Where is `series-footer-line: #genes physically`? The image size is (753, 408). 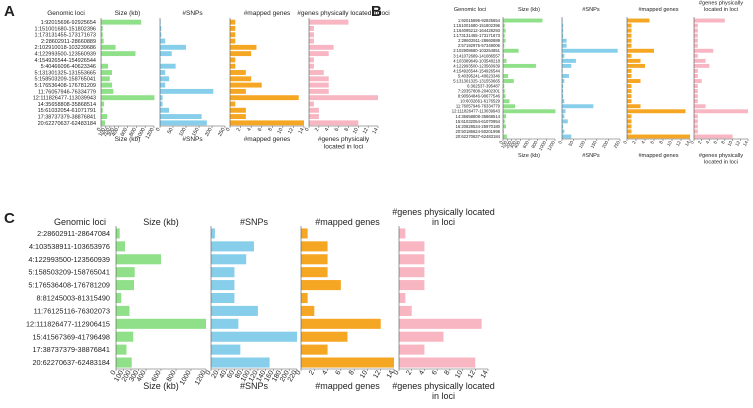 series-footer-line: #genes physically is located at coordinates (721, 156).